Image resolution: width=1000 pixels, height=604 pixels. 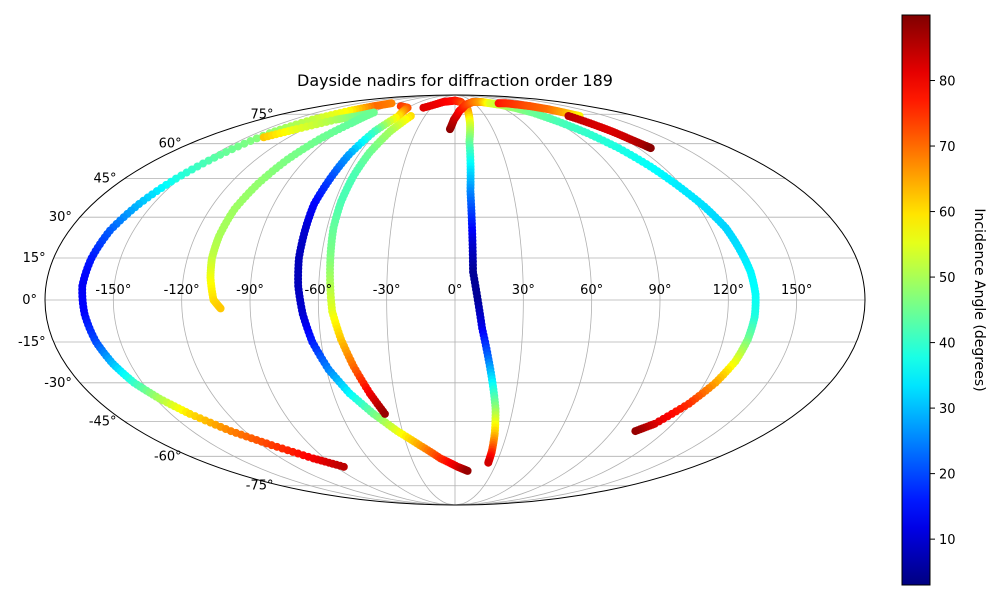 I want to click on x-tick-label: -150°, so click(x=113, y=290).